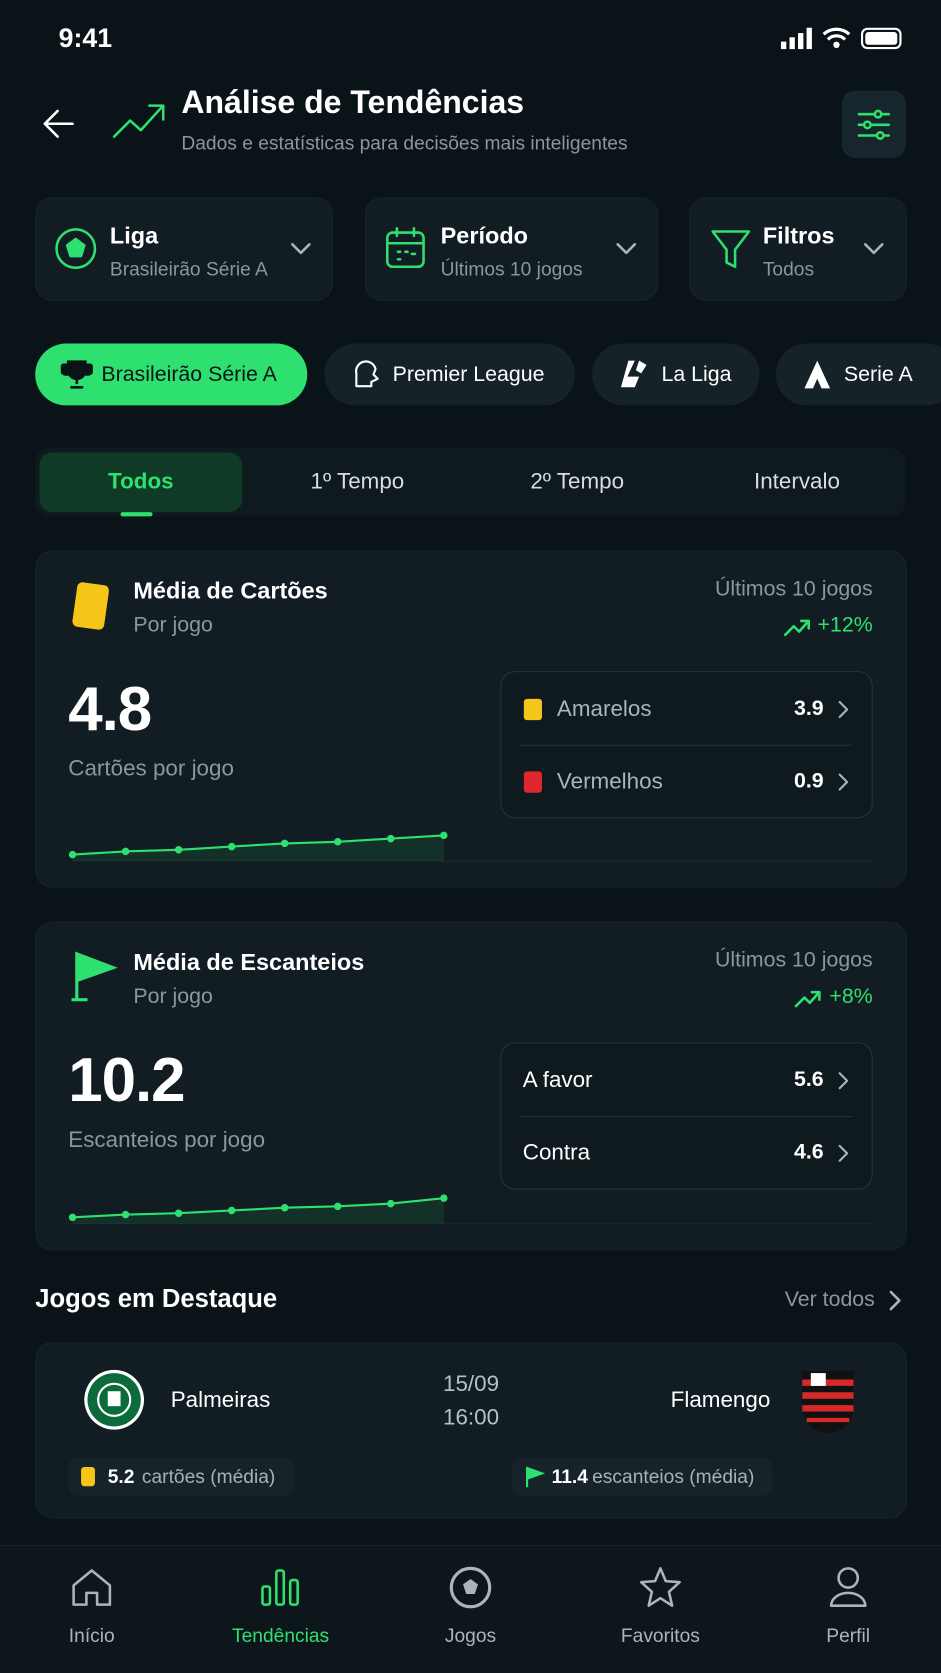  What do you see at coordinates (189, 374) in the screenshot?
I see `league-name: Brasileirão Série A` at bounding box center [189, 374].